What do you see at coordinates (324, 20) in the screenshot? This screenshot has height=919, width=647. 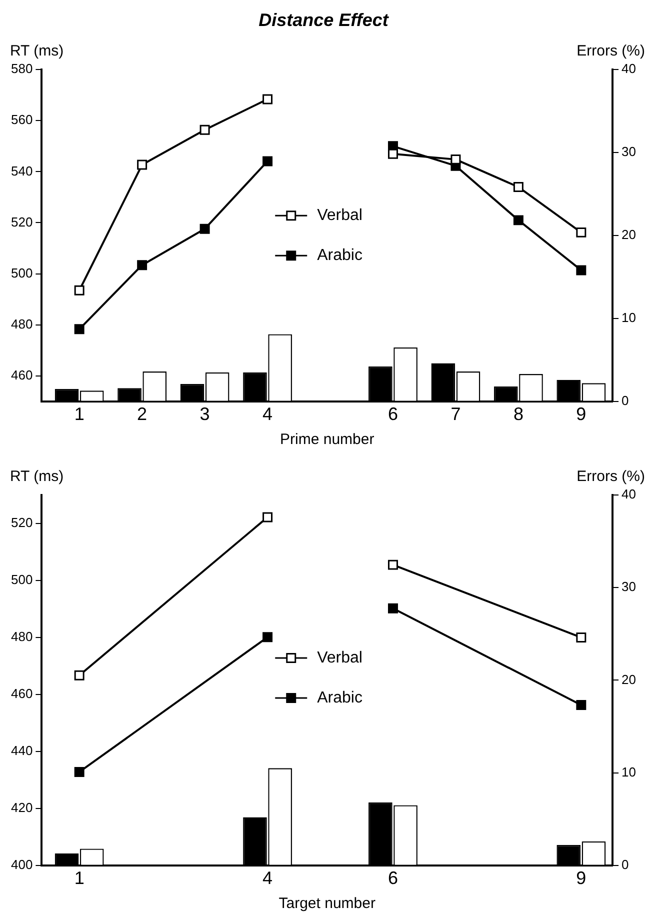 I see `chart-title: Distance Effect` at bounding box center [324, 20].